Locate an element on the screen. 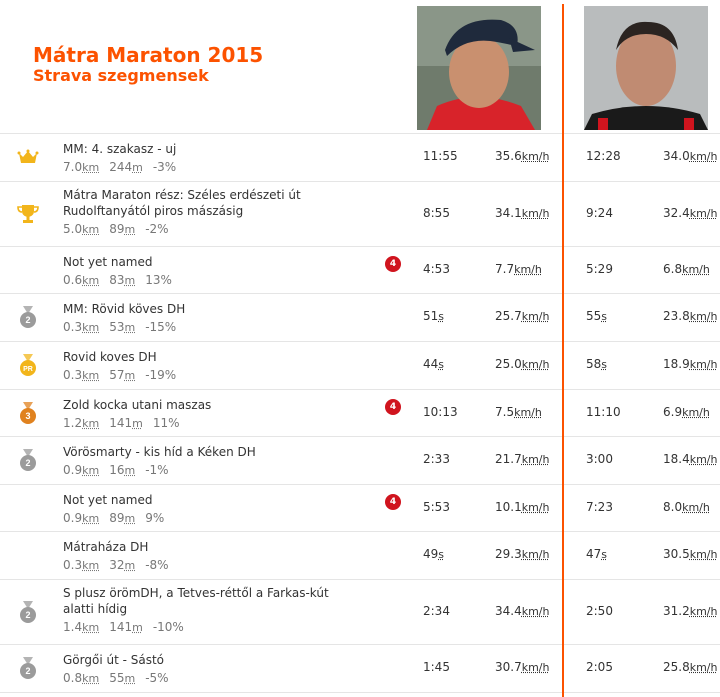  athlete-1-speed: 34.4km/h is located at coordinates (522, 610).